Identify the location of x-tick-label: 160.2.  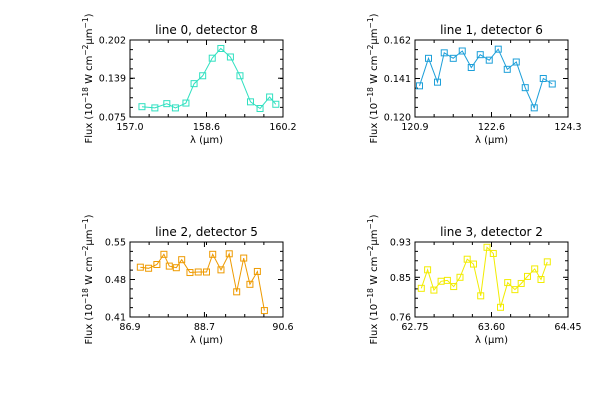
(282, 127).